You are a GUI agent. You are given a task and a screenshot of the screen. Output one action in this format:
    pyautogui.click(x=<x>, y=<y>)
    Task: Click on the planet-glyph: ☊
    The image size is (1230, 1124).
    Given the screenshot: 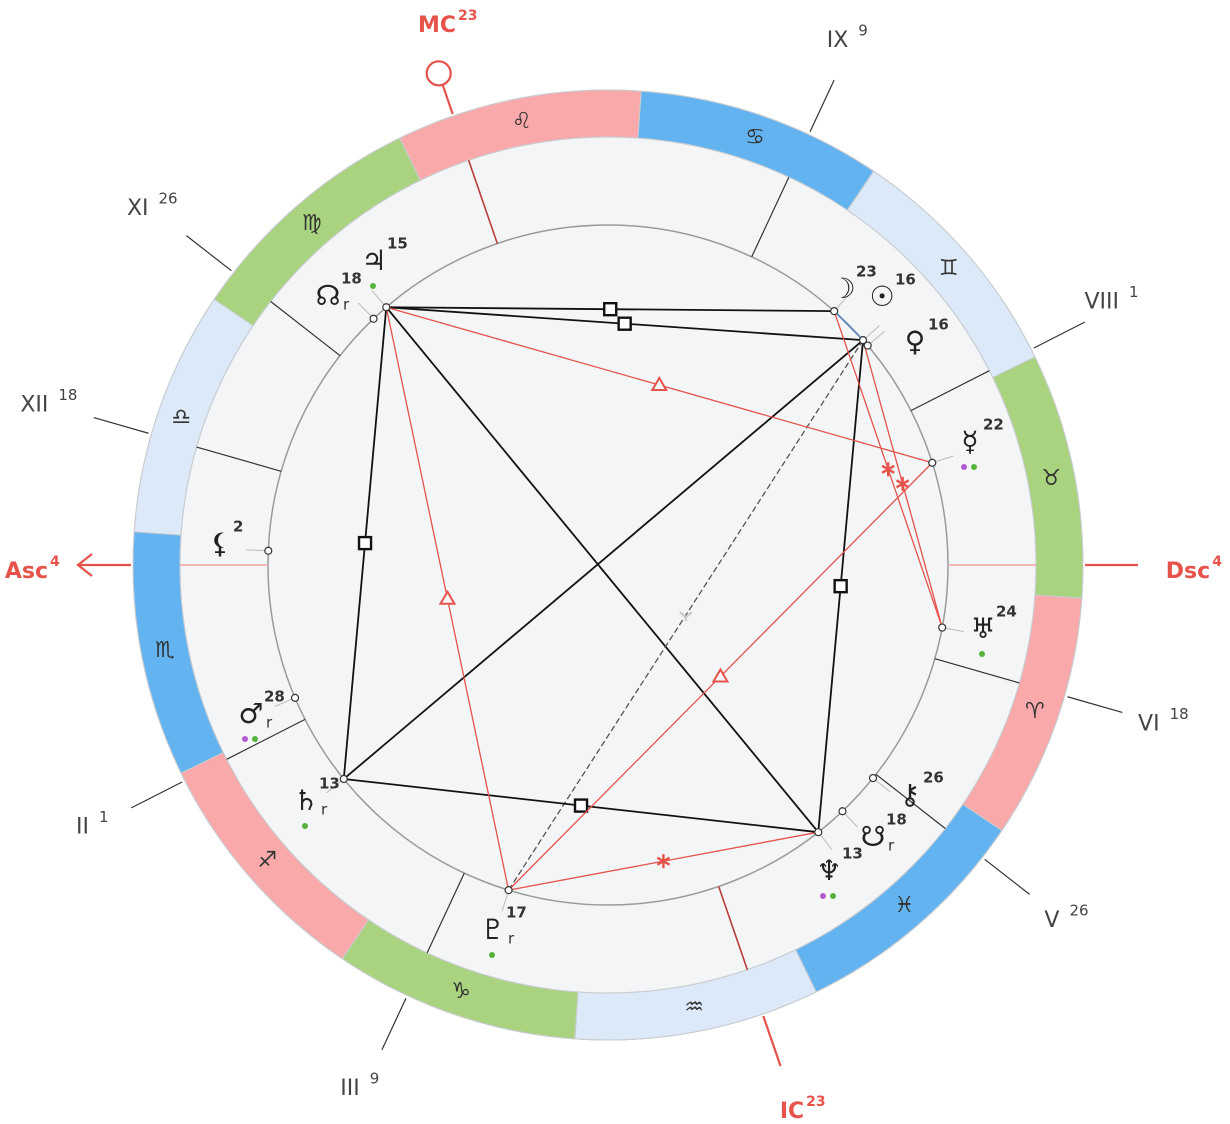 What is the action you would take?
    pyautogui.click(x=328, y=295)
    